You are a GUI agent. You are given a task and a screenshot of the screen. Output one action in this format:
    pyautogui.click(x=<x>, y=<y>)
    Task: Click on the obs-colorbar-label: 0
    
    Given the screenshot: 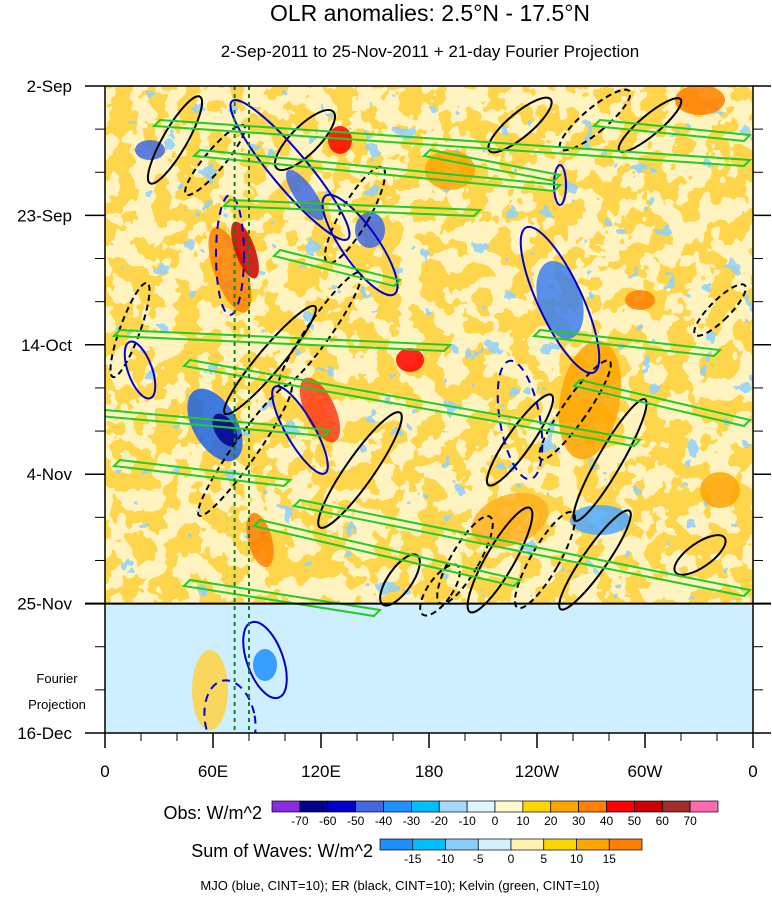 What is the action you would take?
    pyautogui.click(x=495, y=821)
    